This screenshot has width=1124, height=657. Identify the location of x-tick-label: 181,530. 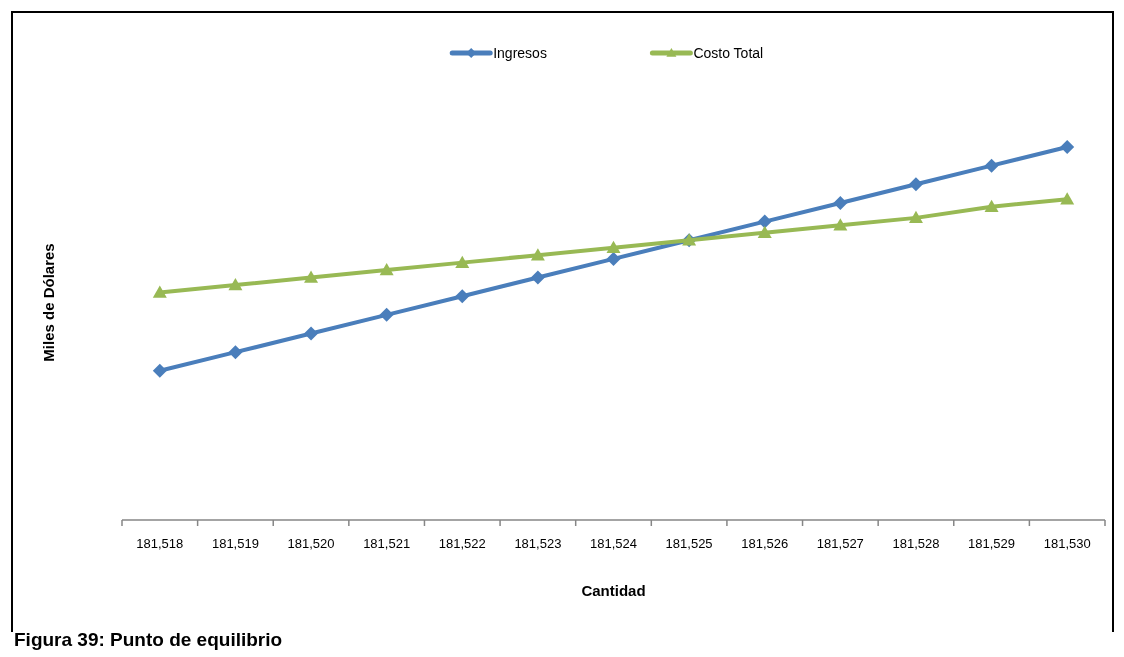
(1067, 543).